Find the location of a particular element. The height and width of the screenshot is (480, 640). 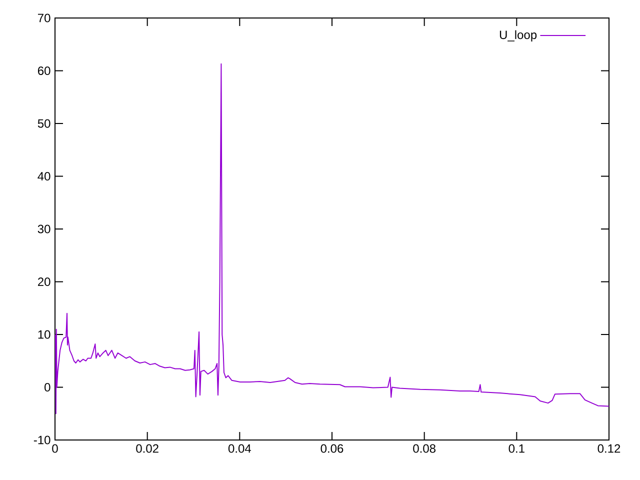

y-tick-label: 0 is located at coordinates (47, 387).